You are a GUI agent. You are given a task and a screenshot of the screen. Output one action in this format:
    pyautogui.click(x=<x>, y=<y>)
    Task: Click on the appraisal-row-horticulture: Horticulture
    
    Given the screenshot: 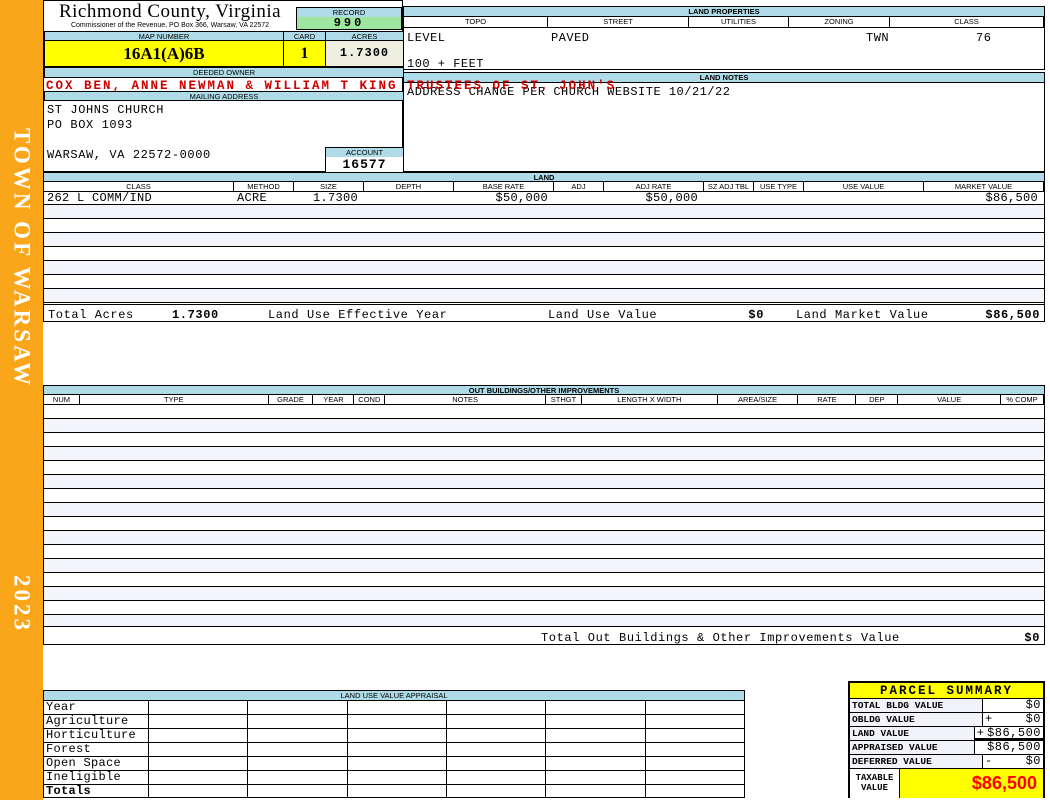 What is the action you would take?
    pyautogui.click(x=394, y=736)
    